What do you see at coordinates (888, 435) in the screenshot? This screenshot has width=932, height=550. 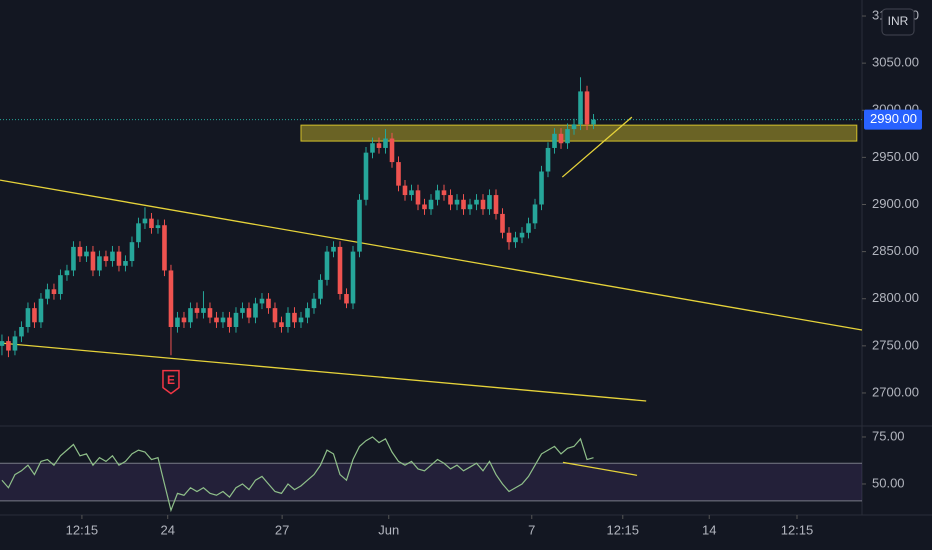 I see `rsi-tick-label: 75.00` at bounding box center [888, 435].